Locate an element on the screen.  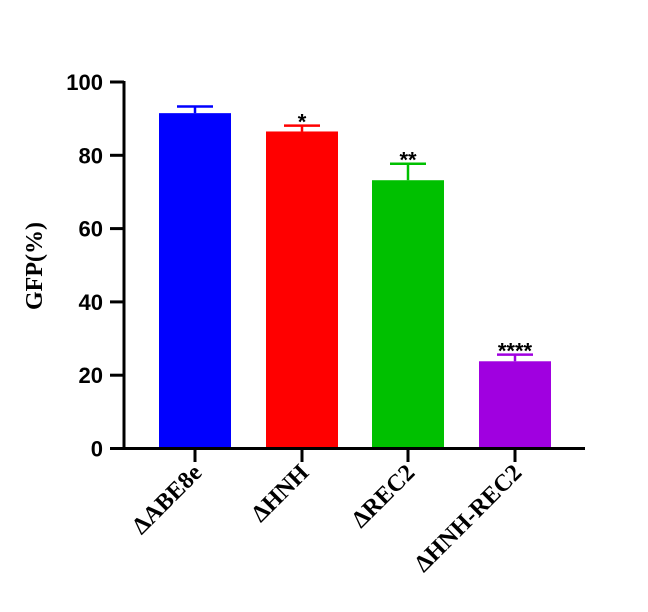
x-tick-label: ΔREC2 is located at coordinates (383, 496).